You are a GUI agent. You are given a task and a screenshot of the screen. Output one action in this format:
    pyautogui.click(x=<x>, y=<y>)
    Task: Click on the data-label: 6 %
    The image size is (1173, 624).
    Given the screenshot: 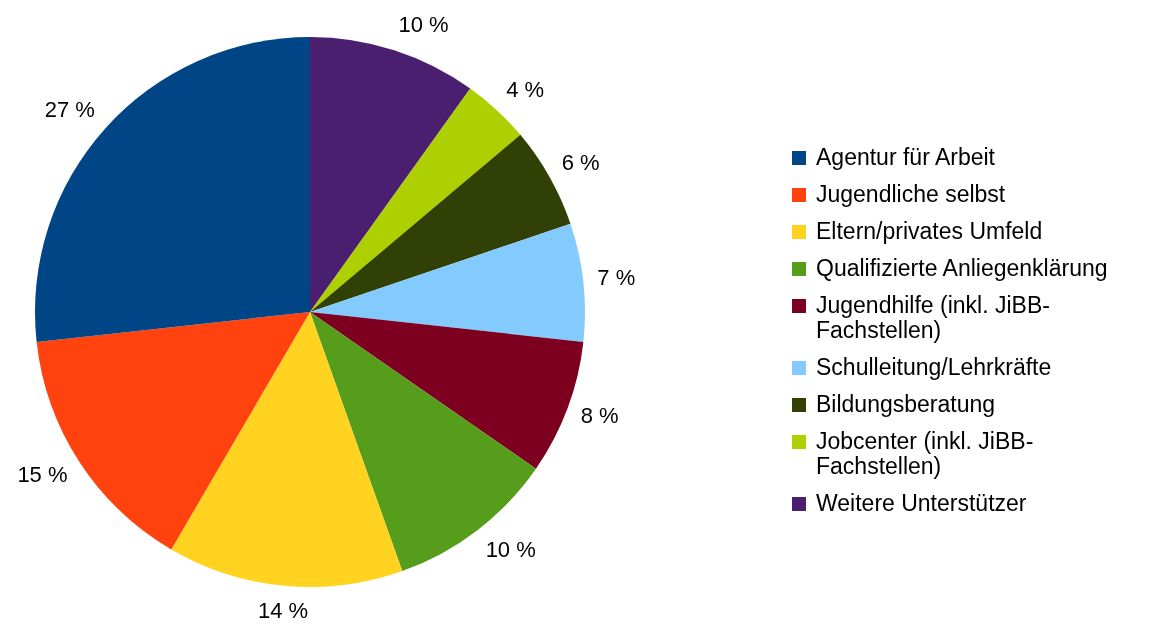 What is the action you would take?
    pyautogui.click(x=580, y=163)
    